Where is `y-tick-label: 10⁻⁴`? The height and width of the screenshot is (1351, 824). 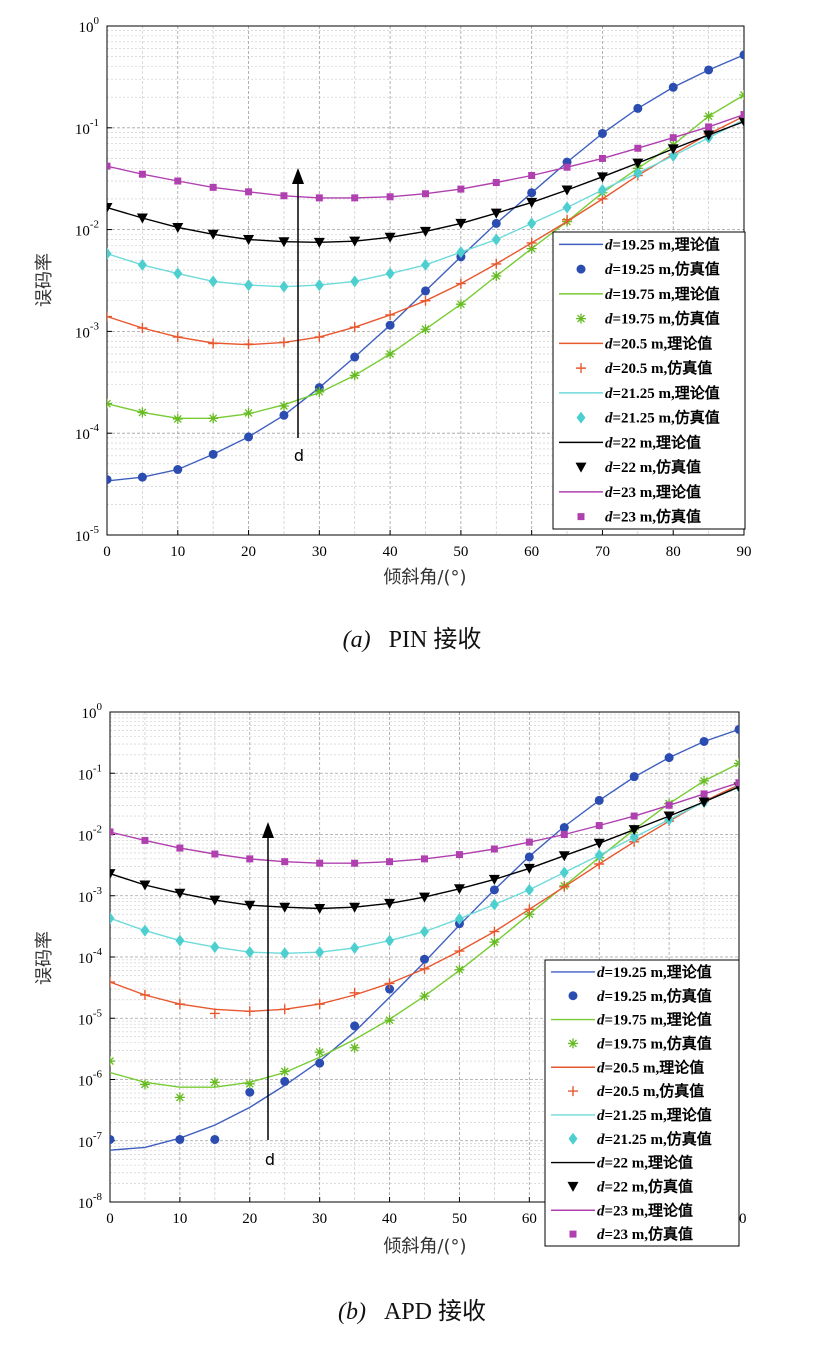
y-tick-label: 10⁻⁴ is located at coordinates (90, 956).